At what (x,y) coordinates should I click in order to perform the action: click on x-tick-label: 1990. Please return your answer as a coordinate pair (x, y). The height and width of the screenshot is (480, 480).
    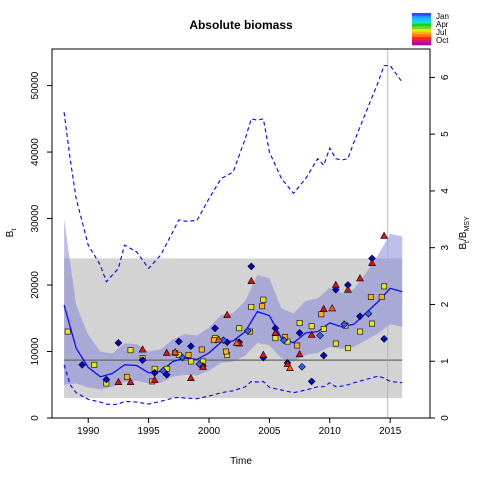
    Looking at the image, I should click on (88, 431).